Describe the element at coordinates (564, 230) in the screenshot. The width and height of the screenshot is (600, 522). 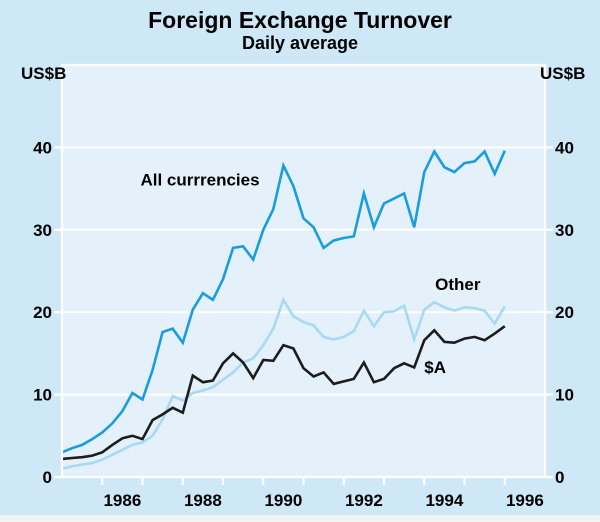
I see `y-tick-label-right-30: 30` at that location.